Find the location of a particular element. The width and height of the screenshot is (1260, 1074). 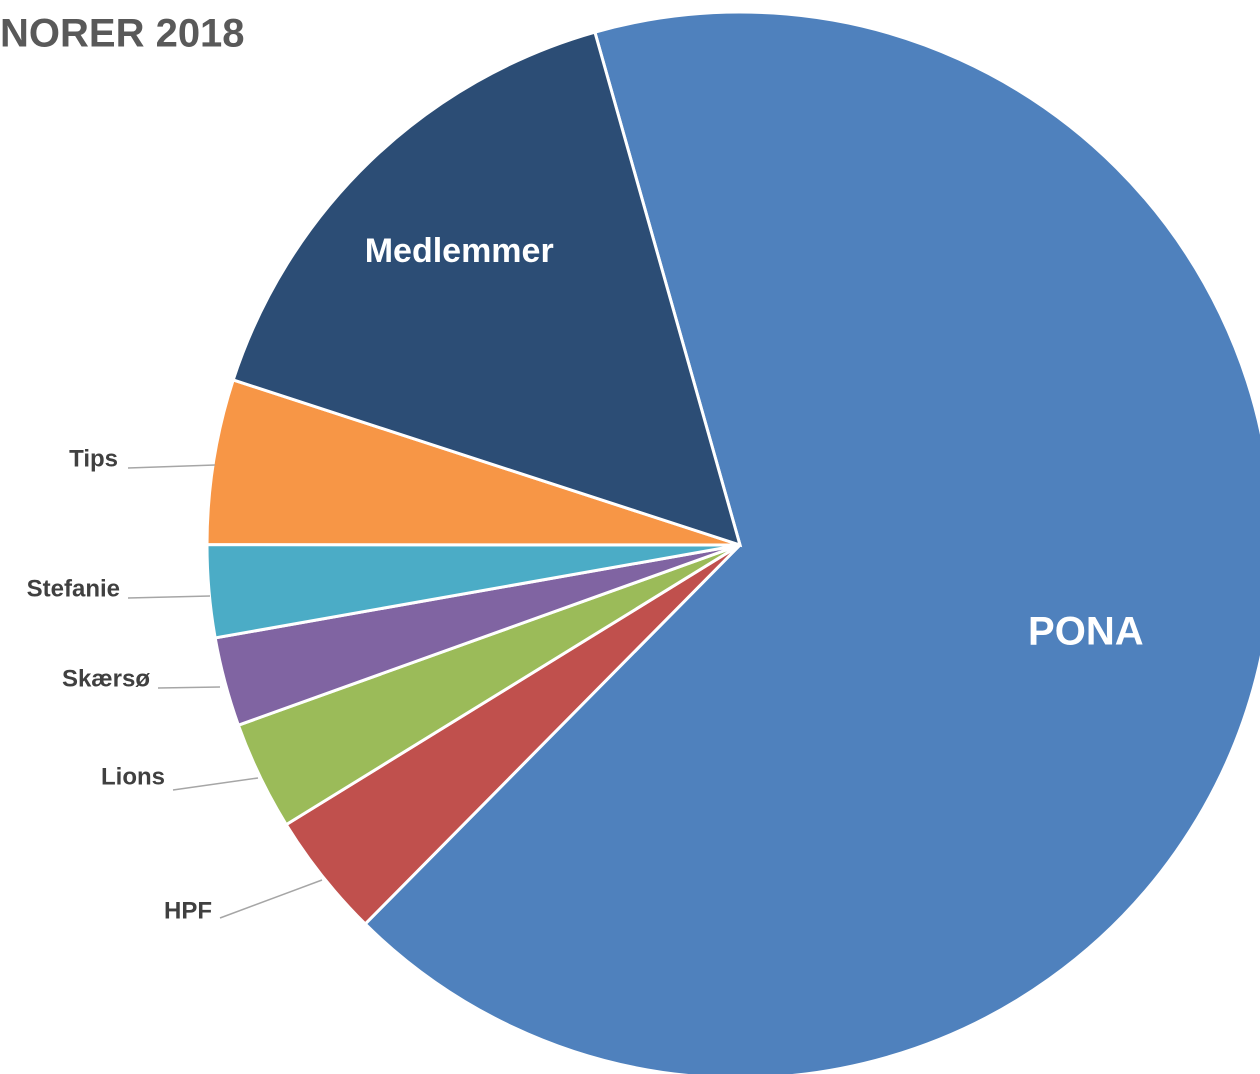

pie-slice is located at coordinates (473, 462).